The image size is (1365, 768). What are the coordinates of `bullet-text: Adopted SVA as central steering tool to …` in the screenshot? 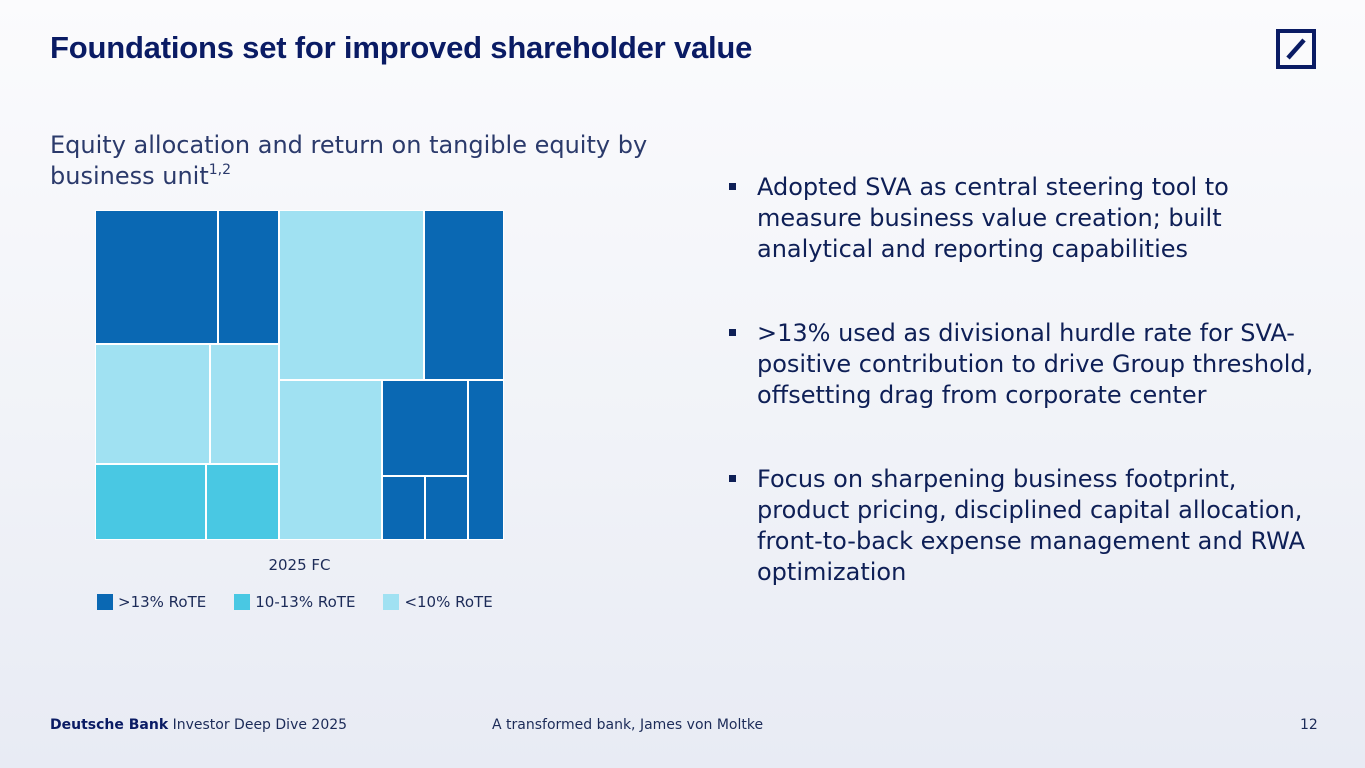 It's located at (993, 218).